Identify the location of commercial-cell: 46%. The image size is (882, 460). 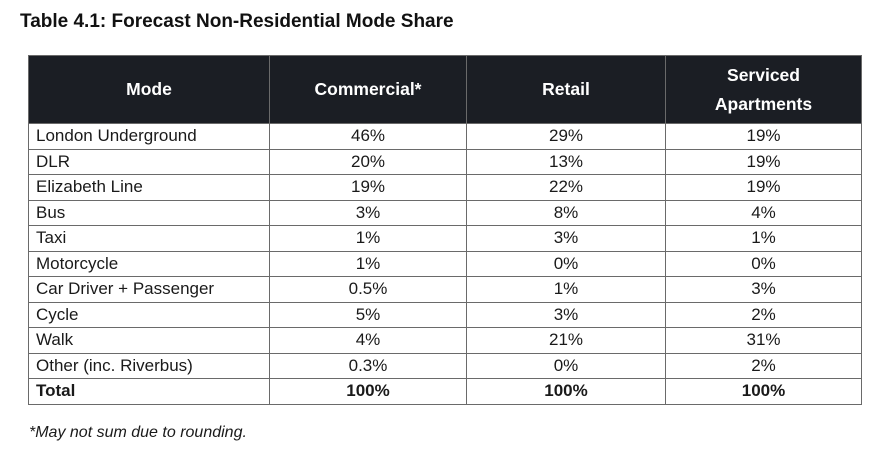
(368, 136).